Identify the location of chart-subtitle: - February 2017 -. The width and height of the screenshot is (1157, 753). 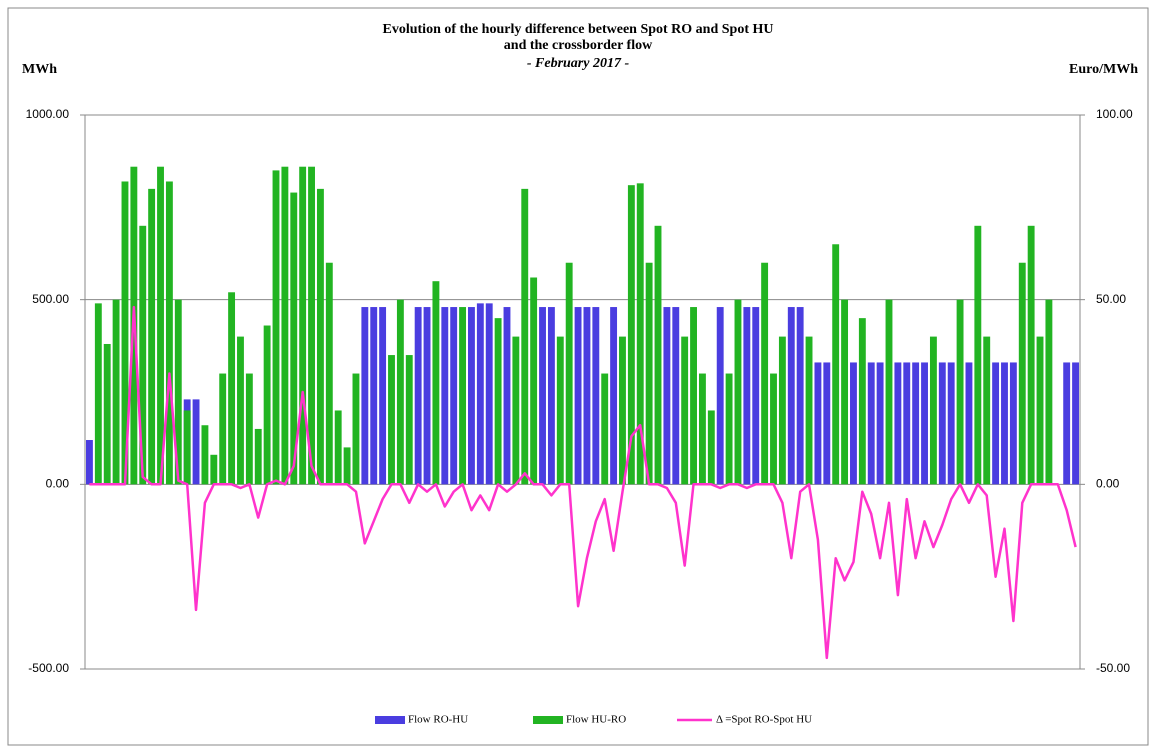
(578, 63).